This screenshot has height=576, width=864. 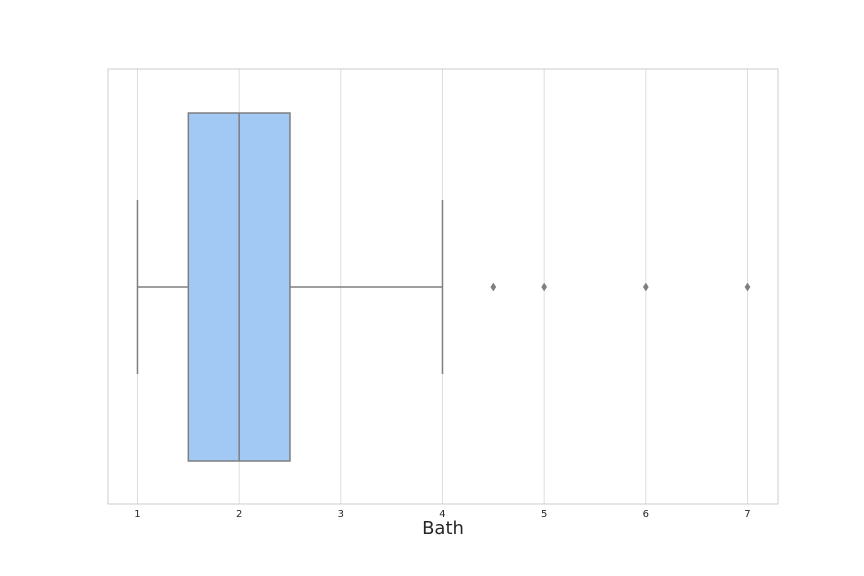 I want to click on x-tick-label-4: 4, so click(x=442, y=514).